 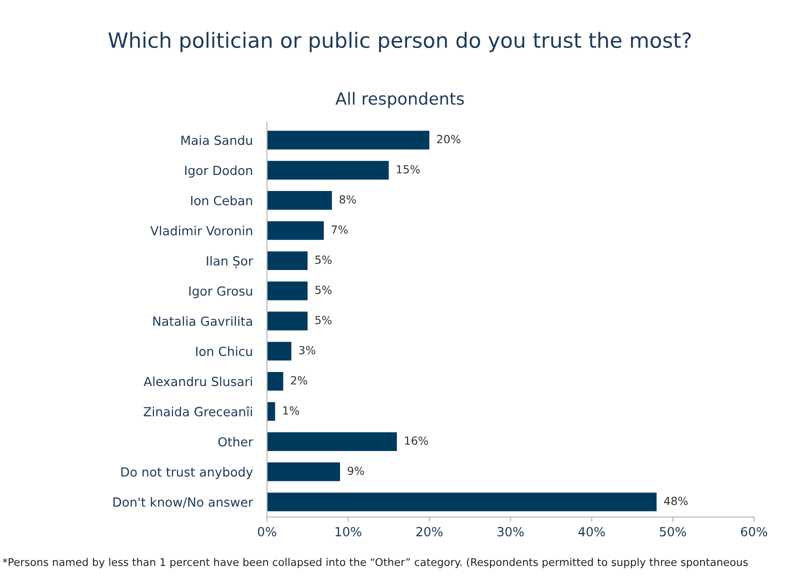 What do you see at coordinates (221, 201) in the screenshot?
I see `y-tick-label: Ion Ceban` at bounding box center [221, 201].